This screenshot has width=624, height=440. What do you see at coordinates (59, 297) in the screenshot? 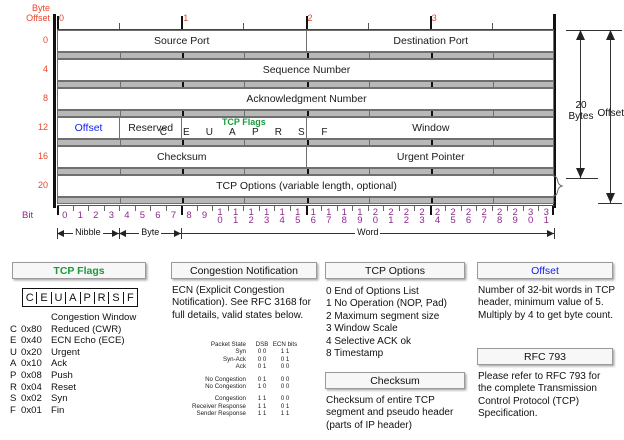
I see `legend-flag-key: U` at bounding box center [59, 297].